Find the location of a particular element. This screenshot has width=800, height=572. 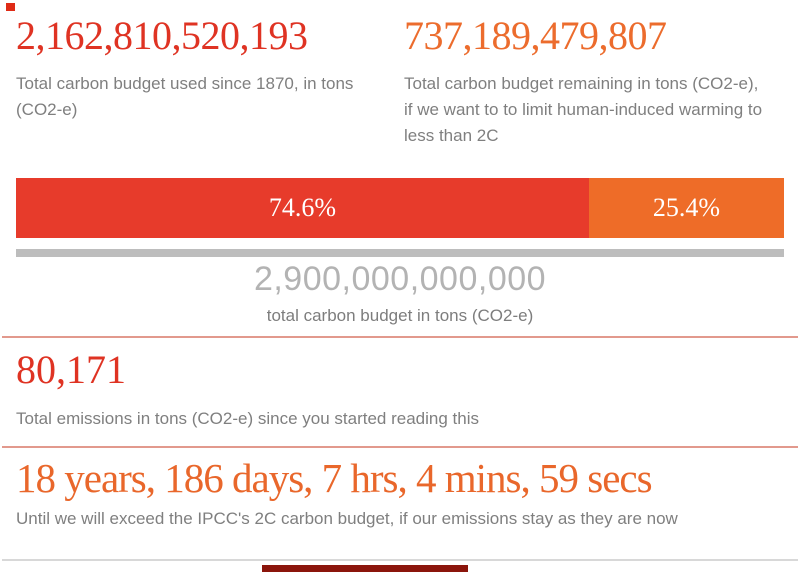

footer-divider is located at coordinates (400, 560).